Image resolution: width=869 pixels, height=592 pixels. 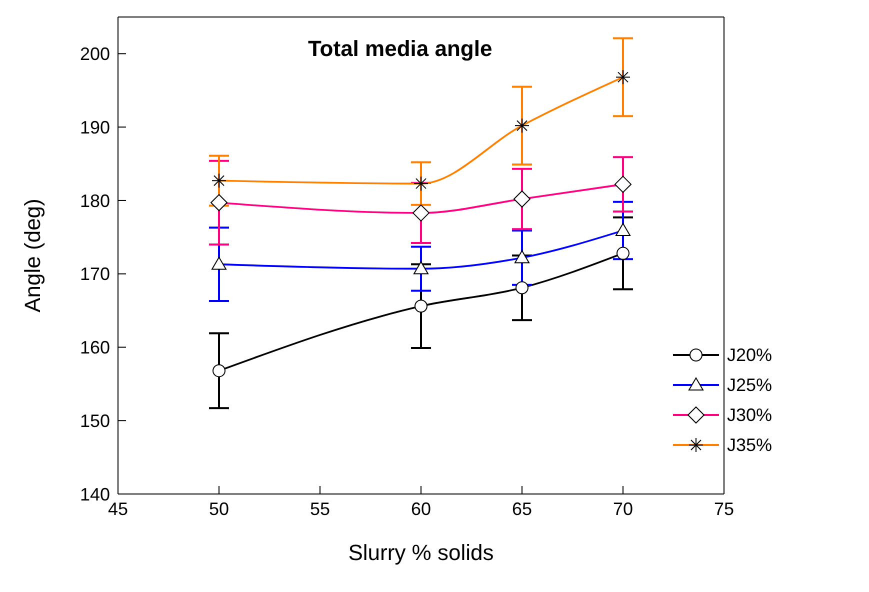 I want to click on x-tick-label: 70, so click(x=623, y=508).